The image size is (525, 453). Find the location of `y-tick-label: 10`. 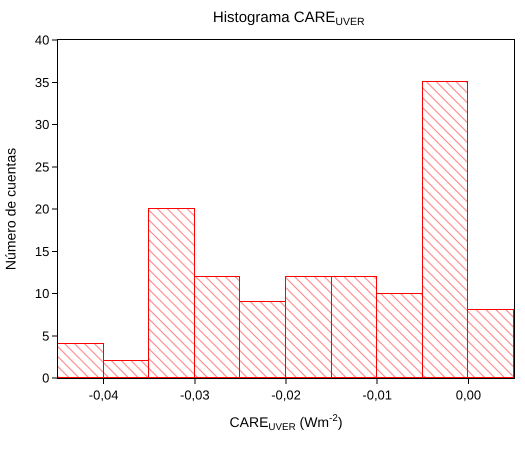

y-tick-label: 10 is located at coordinates (42, 294).